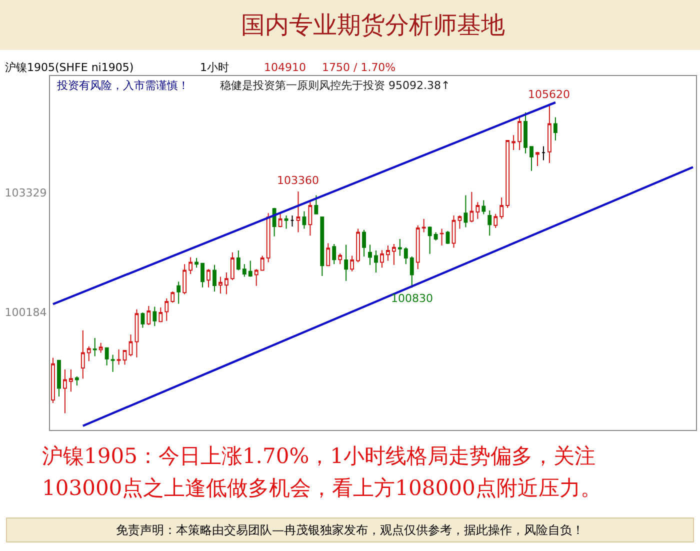  Describe the element at coordinates (25, 193) in the screenshot. I see `y-tick-label: 103329` at that location.